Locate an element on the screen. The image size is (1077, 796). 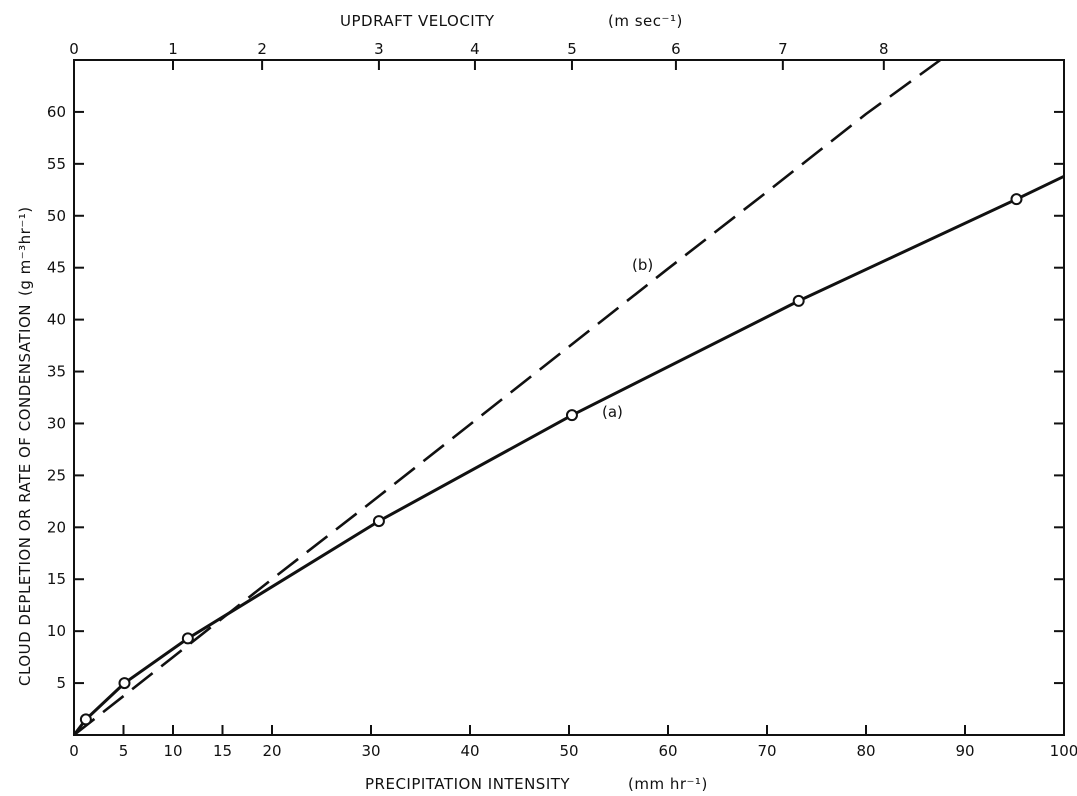
x-tick-label: 80 is located at coordinates (865, 751).